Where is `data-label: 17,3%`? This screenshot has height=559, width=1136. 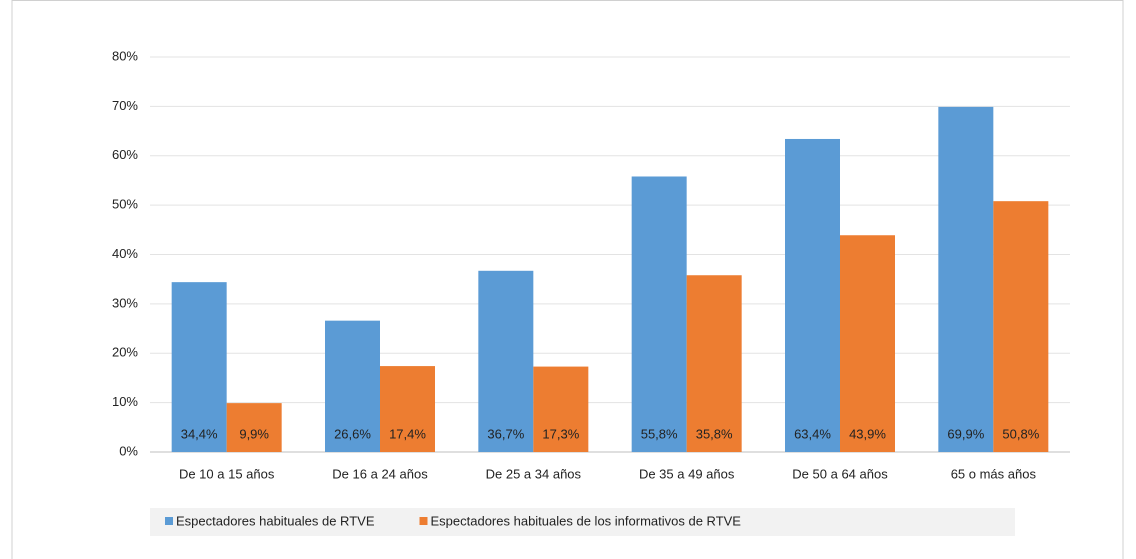 data-label: 17,3% is located at coordinates (560, 433).